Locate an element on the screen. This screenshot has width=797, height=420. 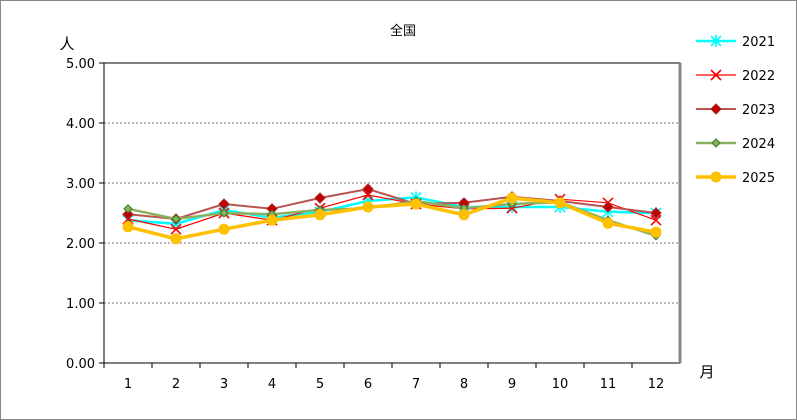
legend-label: 2022 is located at coordinates (758, 76).